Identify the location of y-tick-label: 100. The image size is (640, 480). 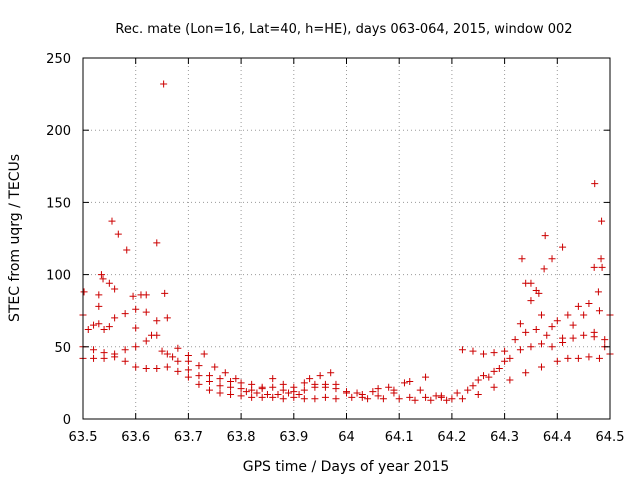
(58, 276).